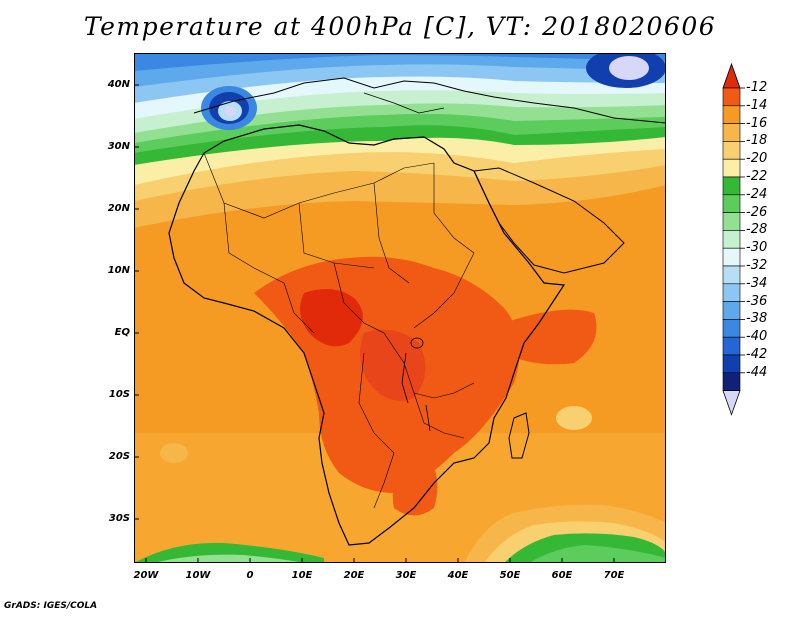 This screenshot has height=618, width=800. I want to click on colorbar-label: -22, so click(757, 176).